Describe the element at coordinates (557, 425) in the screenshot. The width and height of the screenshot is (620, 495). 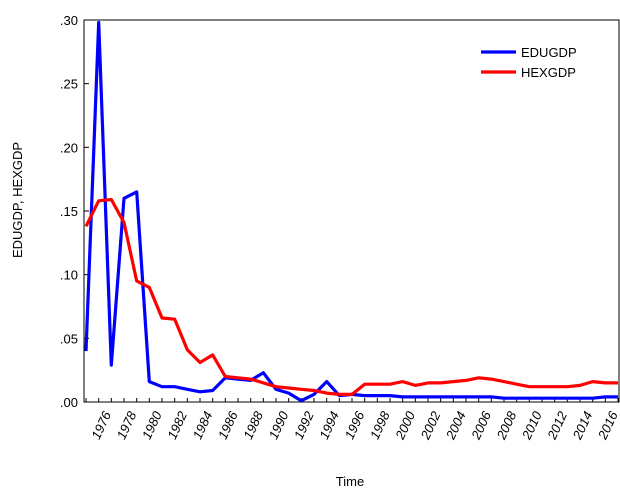
I see `x-tick-label: 2012` at that location.